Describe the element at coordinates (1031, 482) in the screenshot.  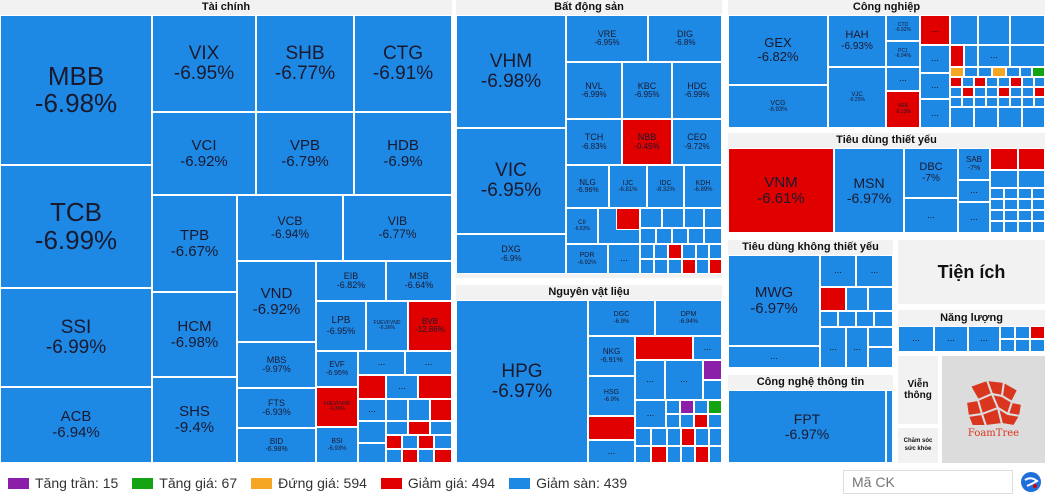
I see `app-logo-icon` at that location.